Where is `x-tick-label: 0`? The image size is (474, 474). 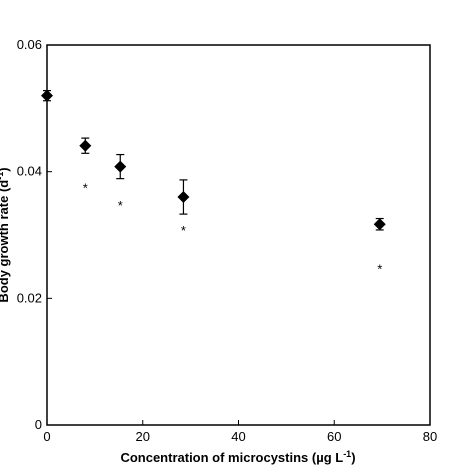 x-tick-label: 0 is located at coordinates (46, 436).